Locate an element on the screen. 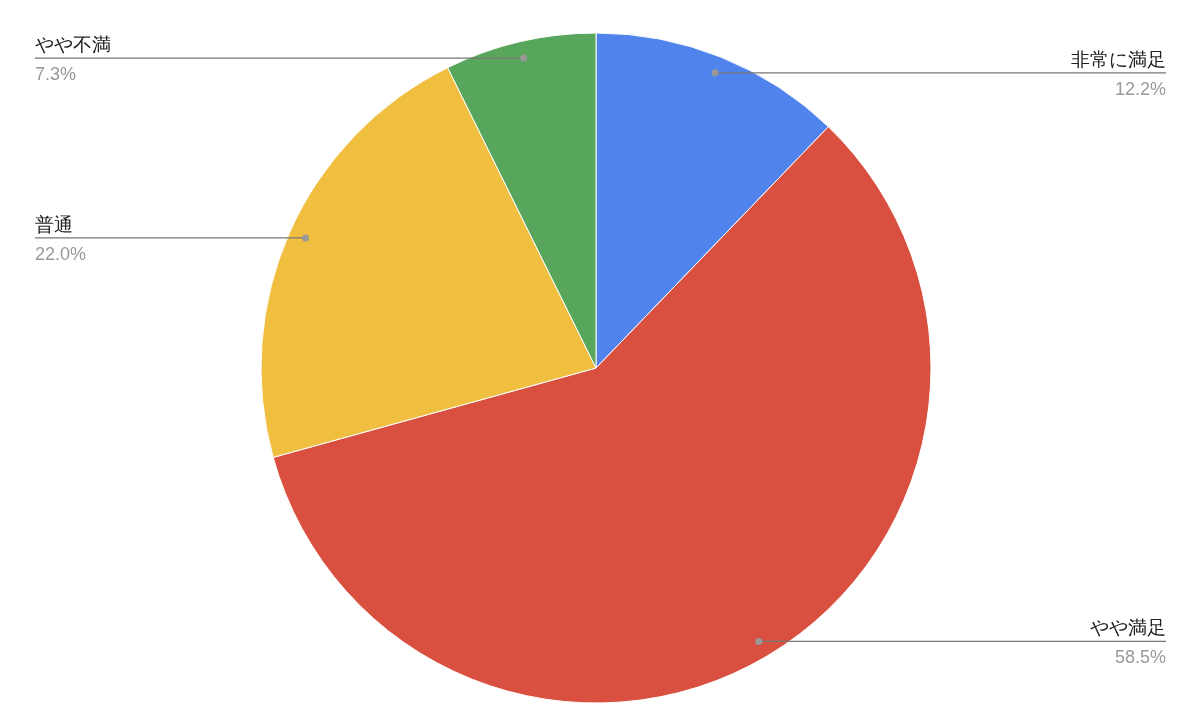 This screenshot has height=716, width=1192. data-label: 22.0% is located at coordinates (61, 253).